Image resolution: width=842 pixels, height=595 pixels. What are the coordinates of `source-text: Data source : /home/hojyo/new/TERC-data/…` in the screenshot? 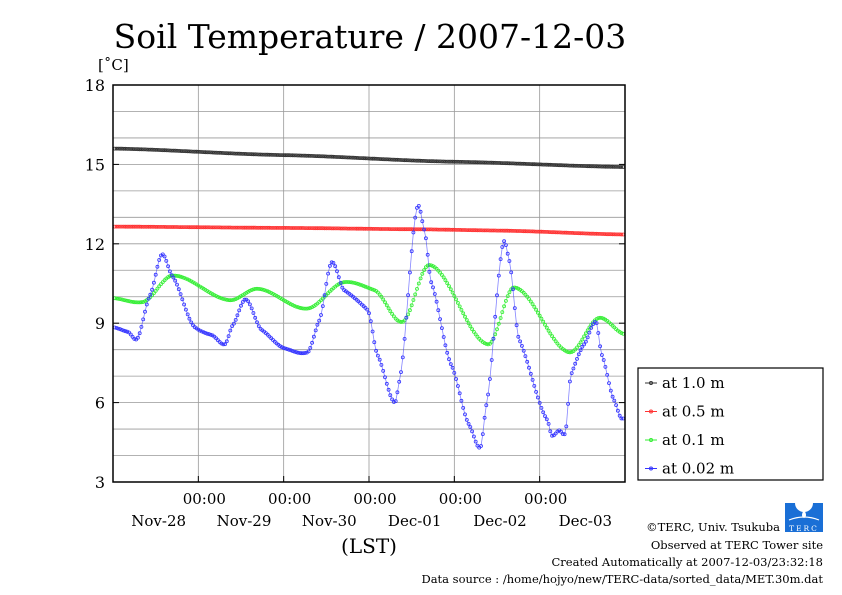 It's located at (622, 579).